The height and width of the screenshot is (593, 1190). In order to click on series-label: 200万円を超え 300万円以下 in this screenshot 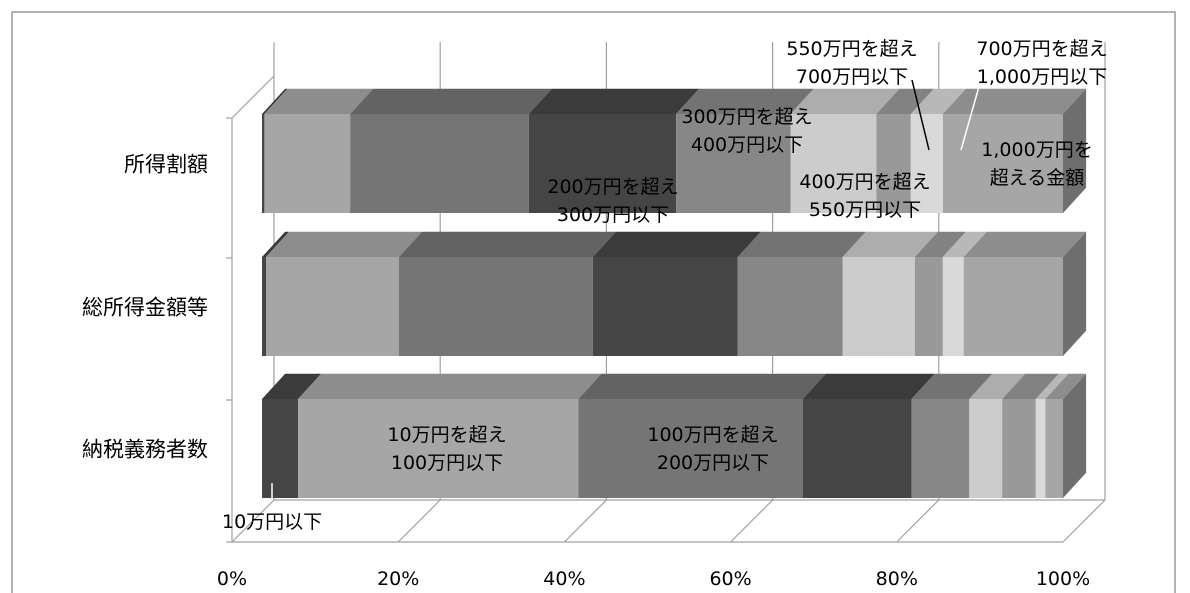, I will do `click(612, 201)`.